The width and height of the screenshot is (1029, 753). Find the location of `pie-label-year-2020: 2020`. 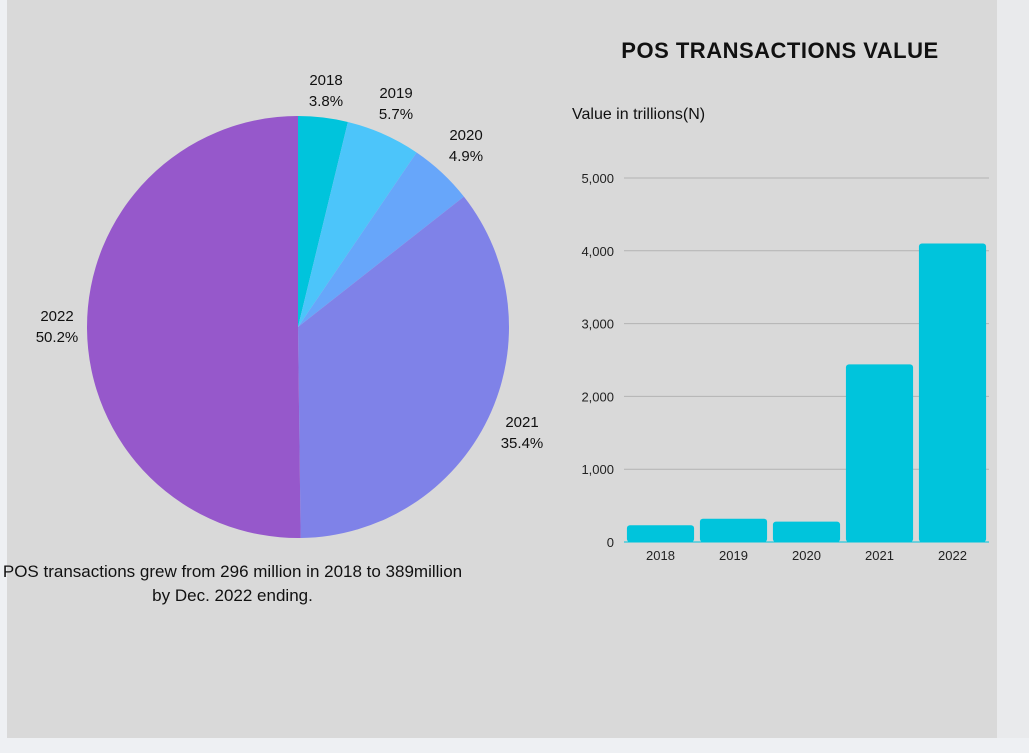

pie-label-year-2020: 2020 is located at coordinates (465, 135).